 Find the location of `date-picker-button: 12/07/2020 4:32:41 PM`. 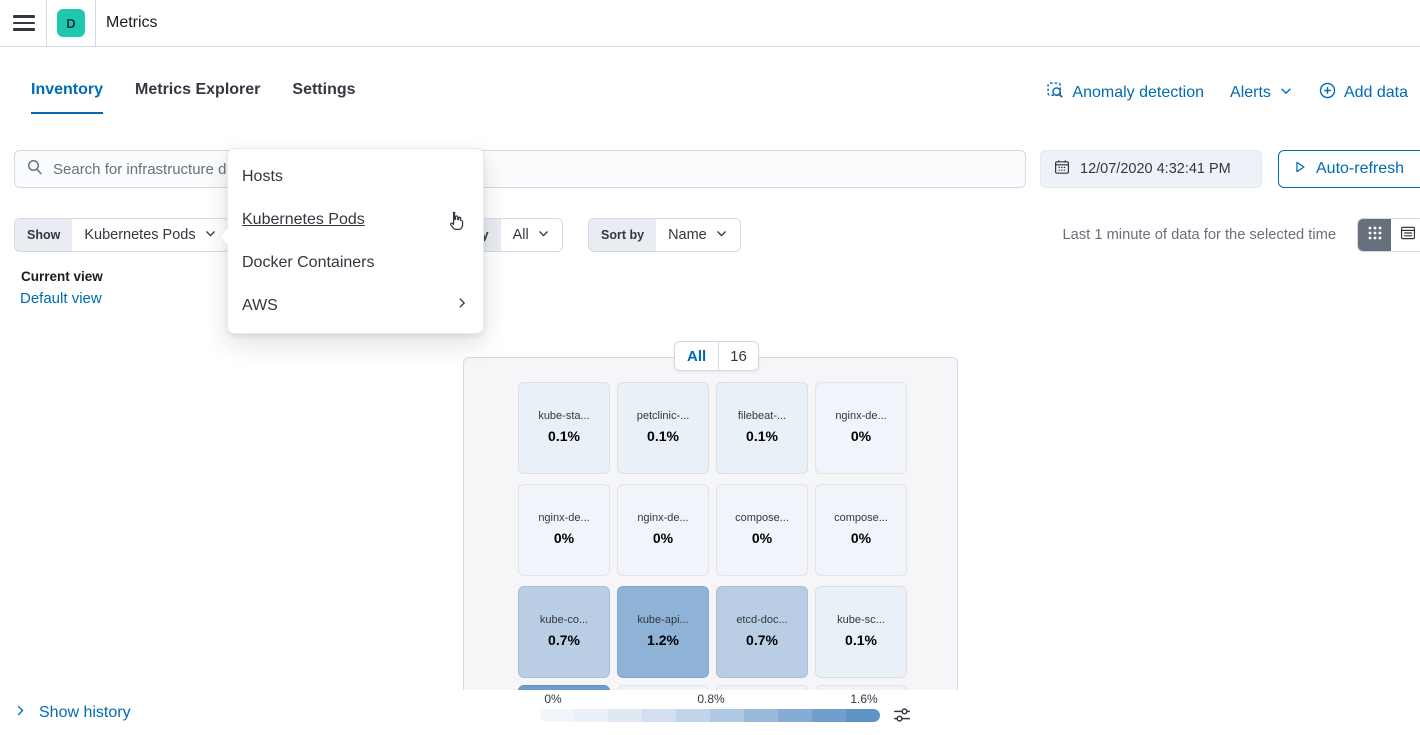

date-picker-button: 12/07/2020 4:32:41 PM is located at coordinates (1151, 169).